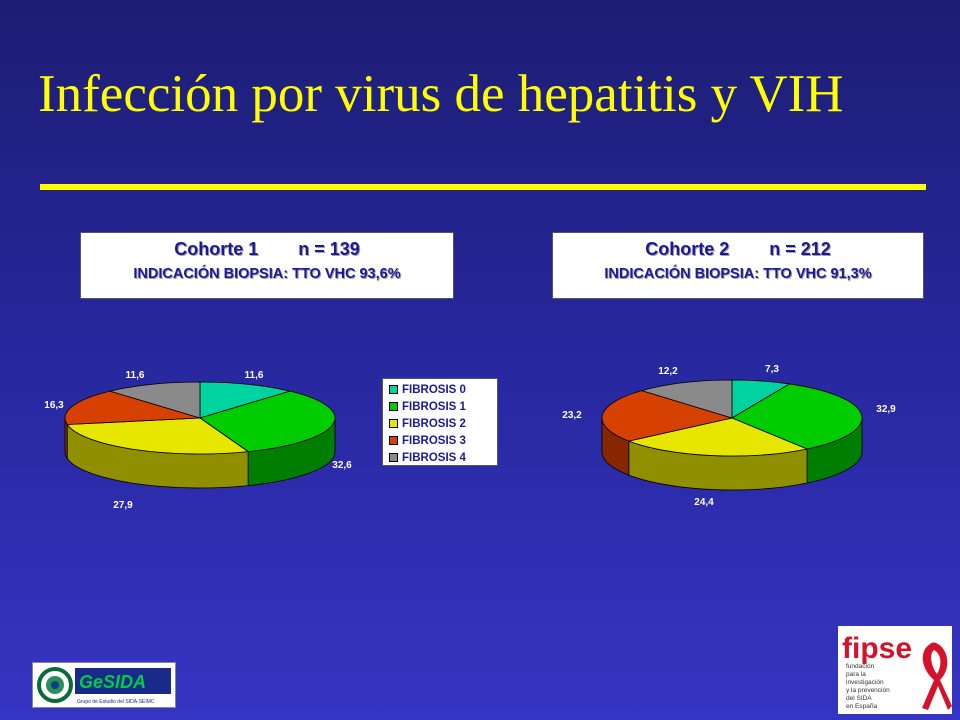  What do you see at coordinates (434, 423) in the screenshot?
I see `legend-label: FIBROSIS 2` at bounding box center [434, 423].